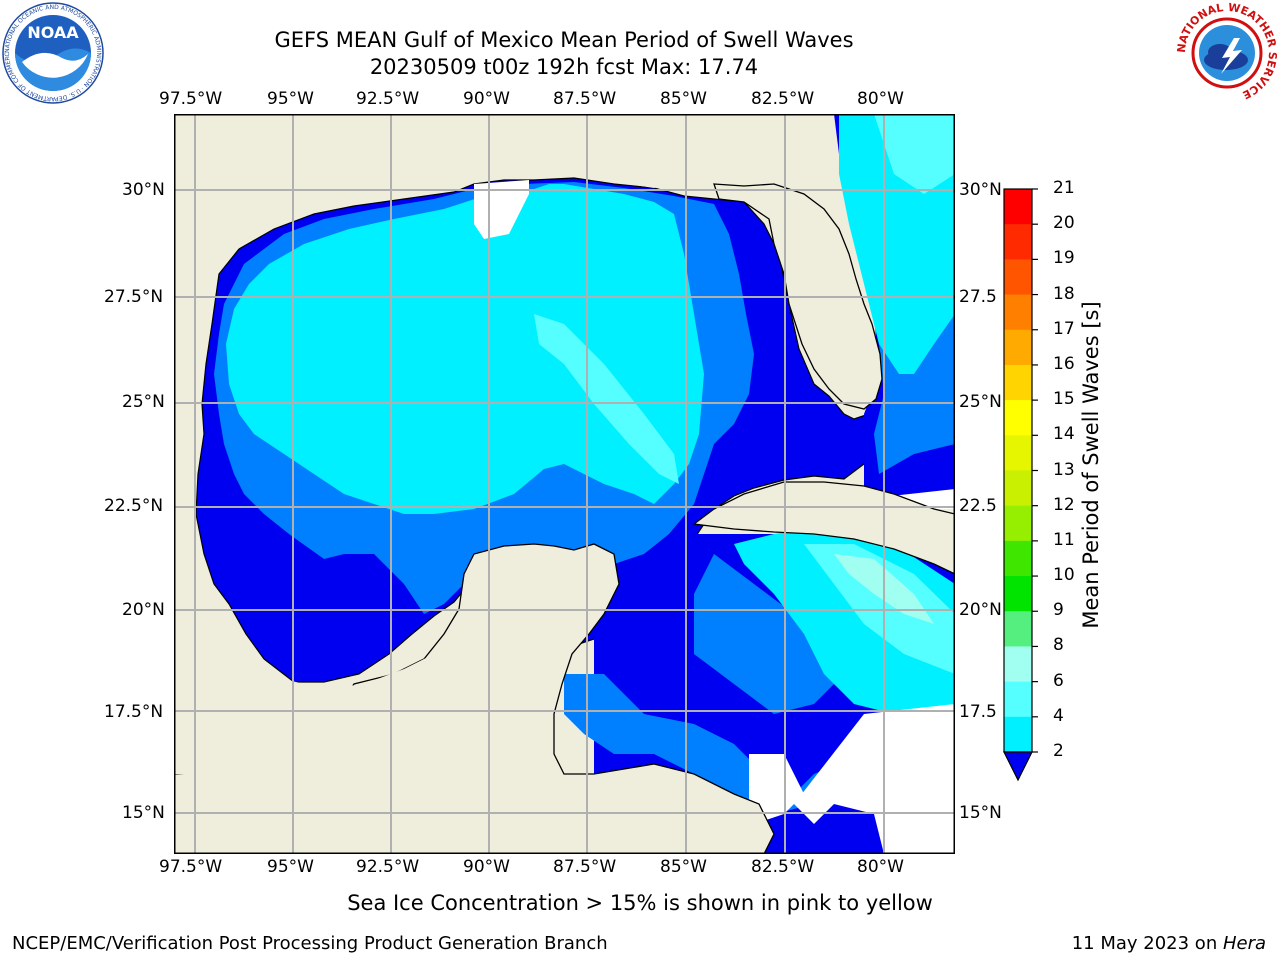  What do you see at coordinates (606, 399) in the screenshot?
I see `gulf-swell-band-8-9s` at bounding box center [606, 399].